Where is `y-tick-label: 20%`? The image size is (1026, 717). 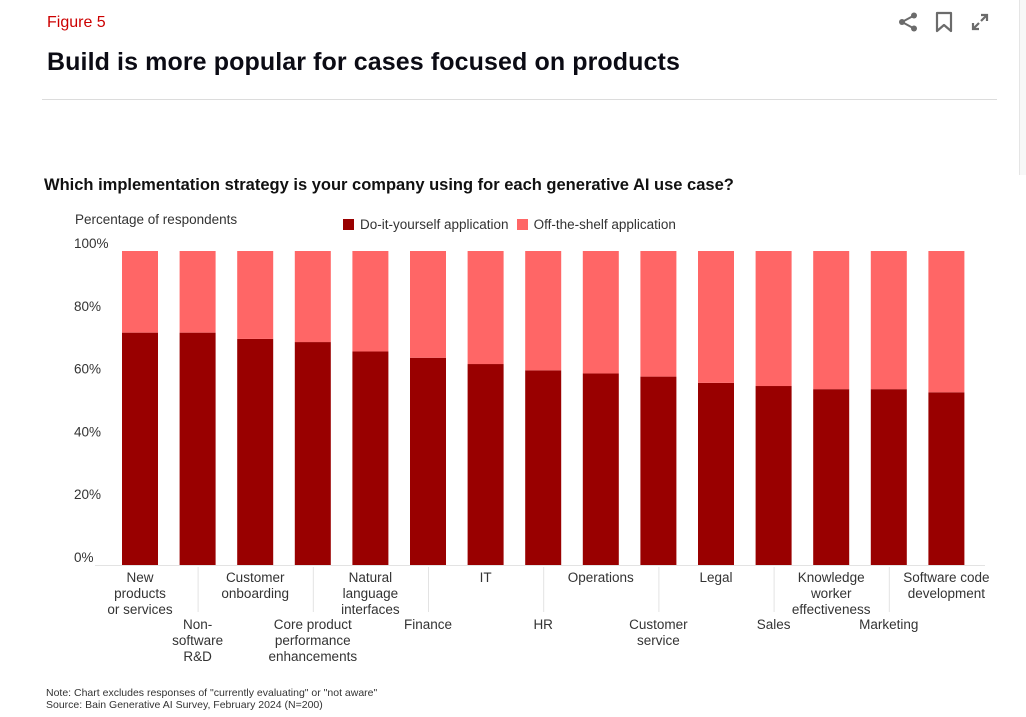
y-tick-label: 20% is located at coordinates (87, 494).